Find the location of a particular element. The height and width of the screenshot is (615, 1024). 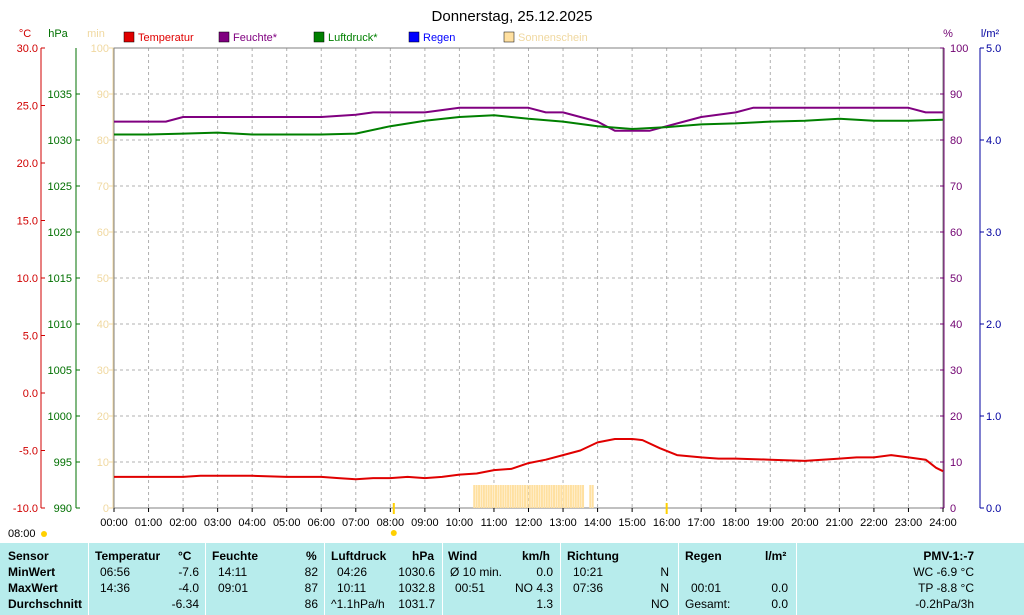

pressure-axis-tick-label-3: 1020 is located at coordinates (60, 233).